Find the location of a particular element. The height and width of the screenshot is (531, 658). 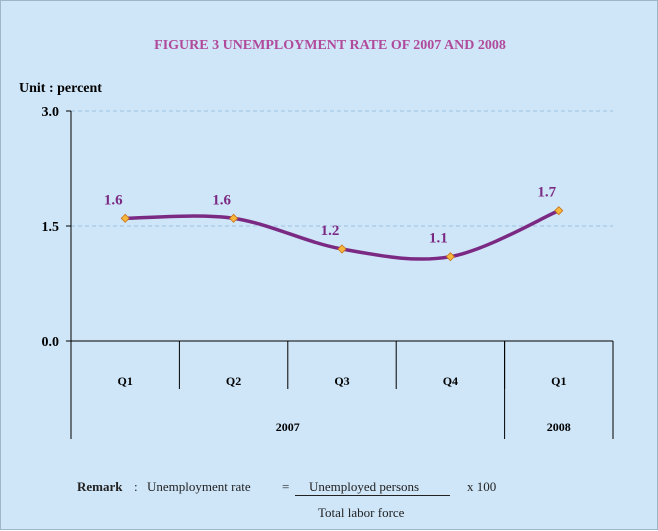

remark-colon: : is located at coordinates (136, 486).